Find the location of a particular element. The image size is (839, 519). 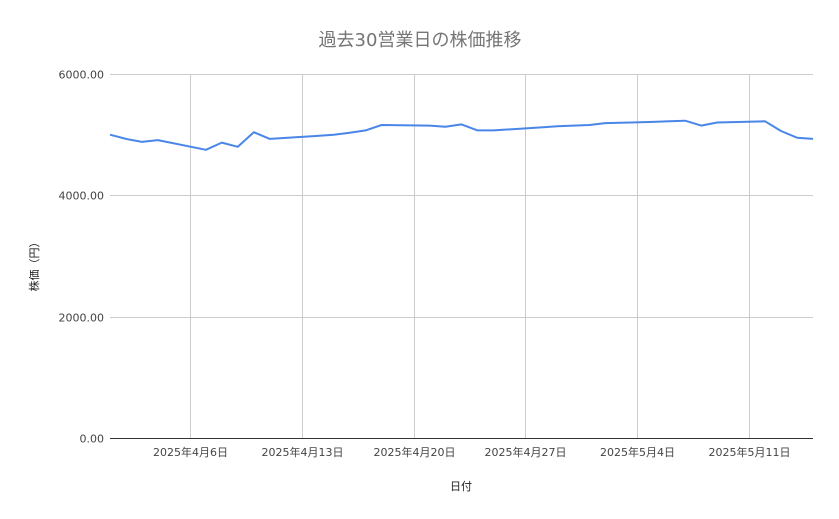

y-tick-label: 2000.00 is located at coordinates (82, 318).